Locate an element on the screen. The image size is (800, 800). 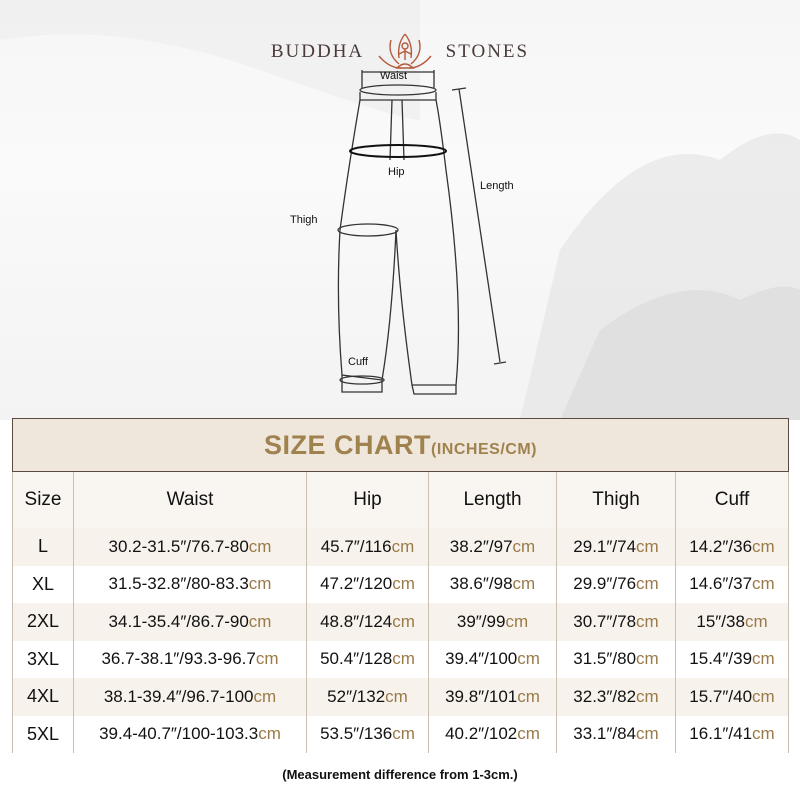
measurement-cell: 39″/99cm is located at coordinates (492, 622).